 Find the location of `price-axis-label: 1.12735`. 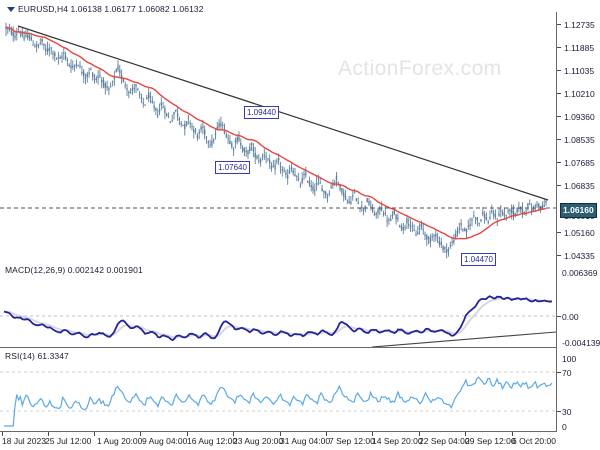

price-axis-label: 1.12735 is located at coordinates (579, 25).